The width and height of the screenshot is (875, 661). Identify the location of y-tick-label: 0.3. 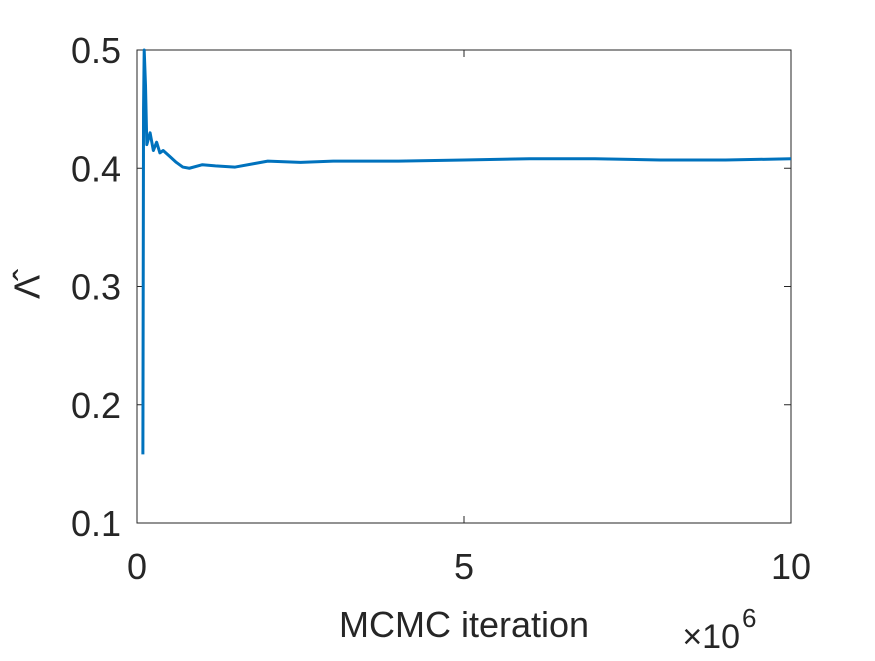
(96, 287).